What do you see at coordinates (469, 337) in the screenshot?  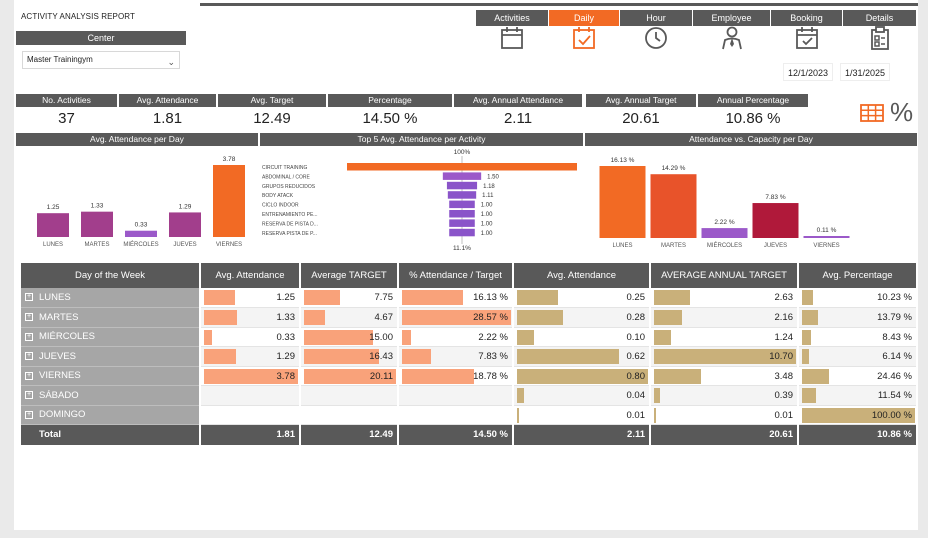 I see `table-row: + MIÉRCOLES 0.33 15.00 2.22 % 0.10 1.24 8.43 %` at bounding box center [469, 337].